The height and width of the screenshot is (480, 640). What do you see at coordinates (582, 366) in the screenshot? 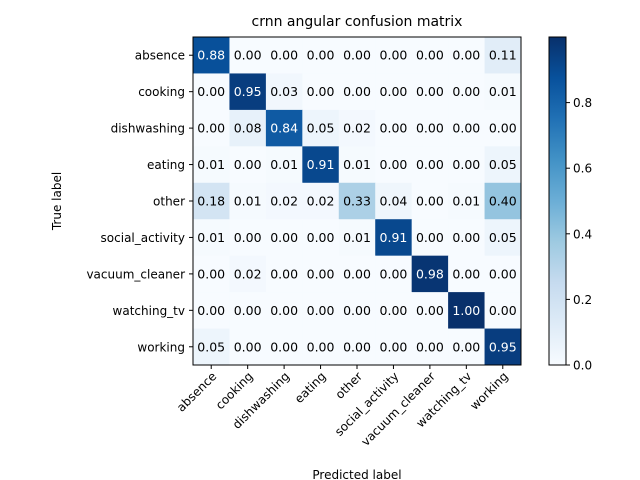
I see `colorbar-tick-label: 0.0` at bounding box center [582, 366].